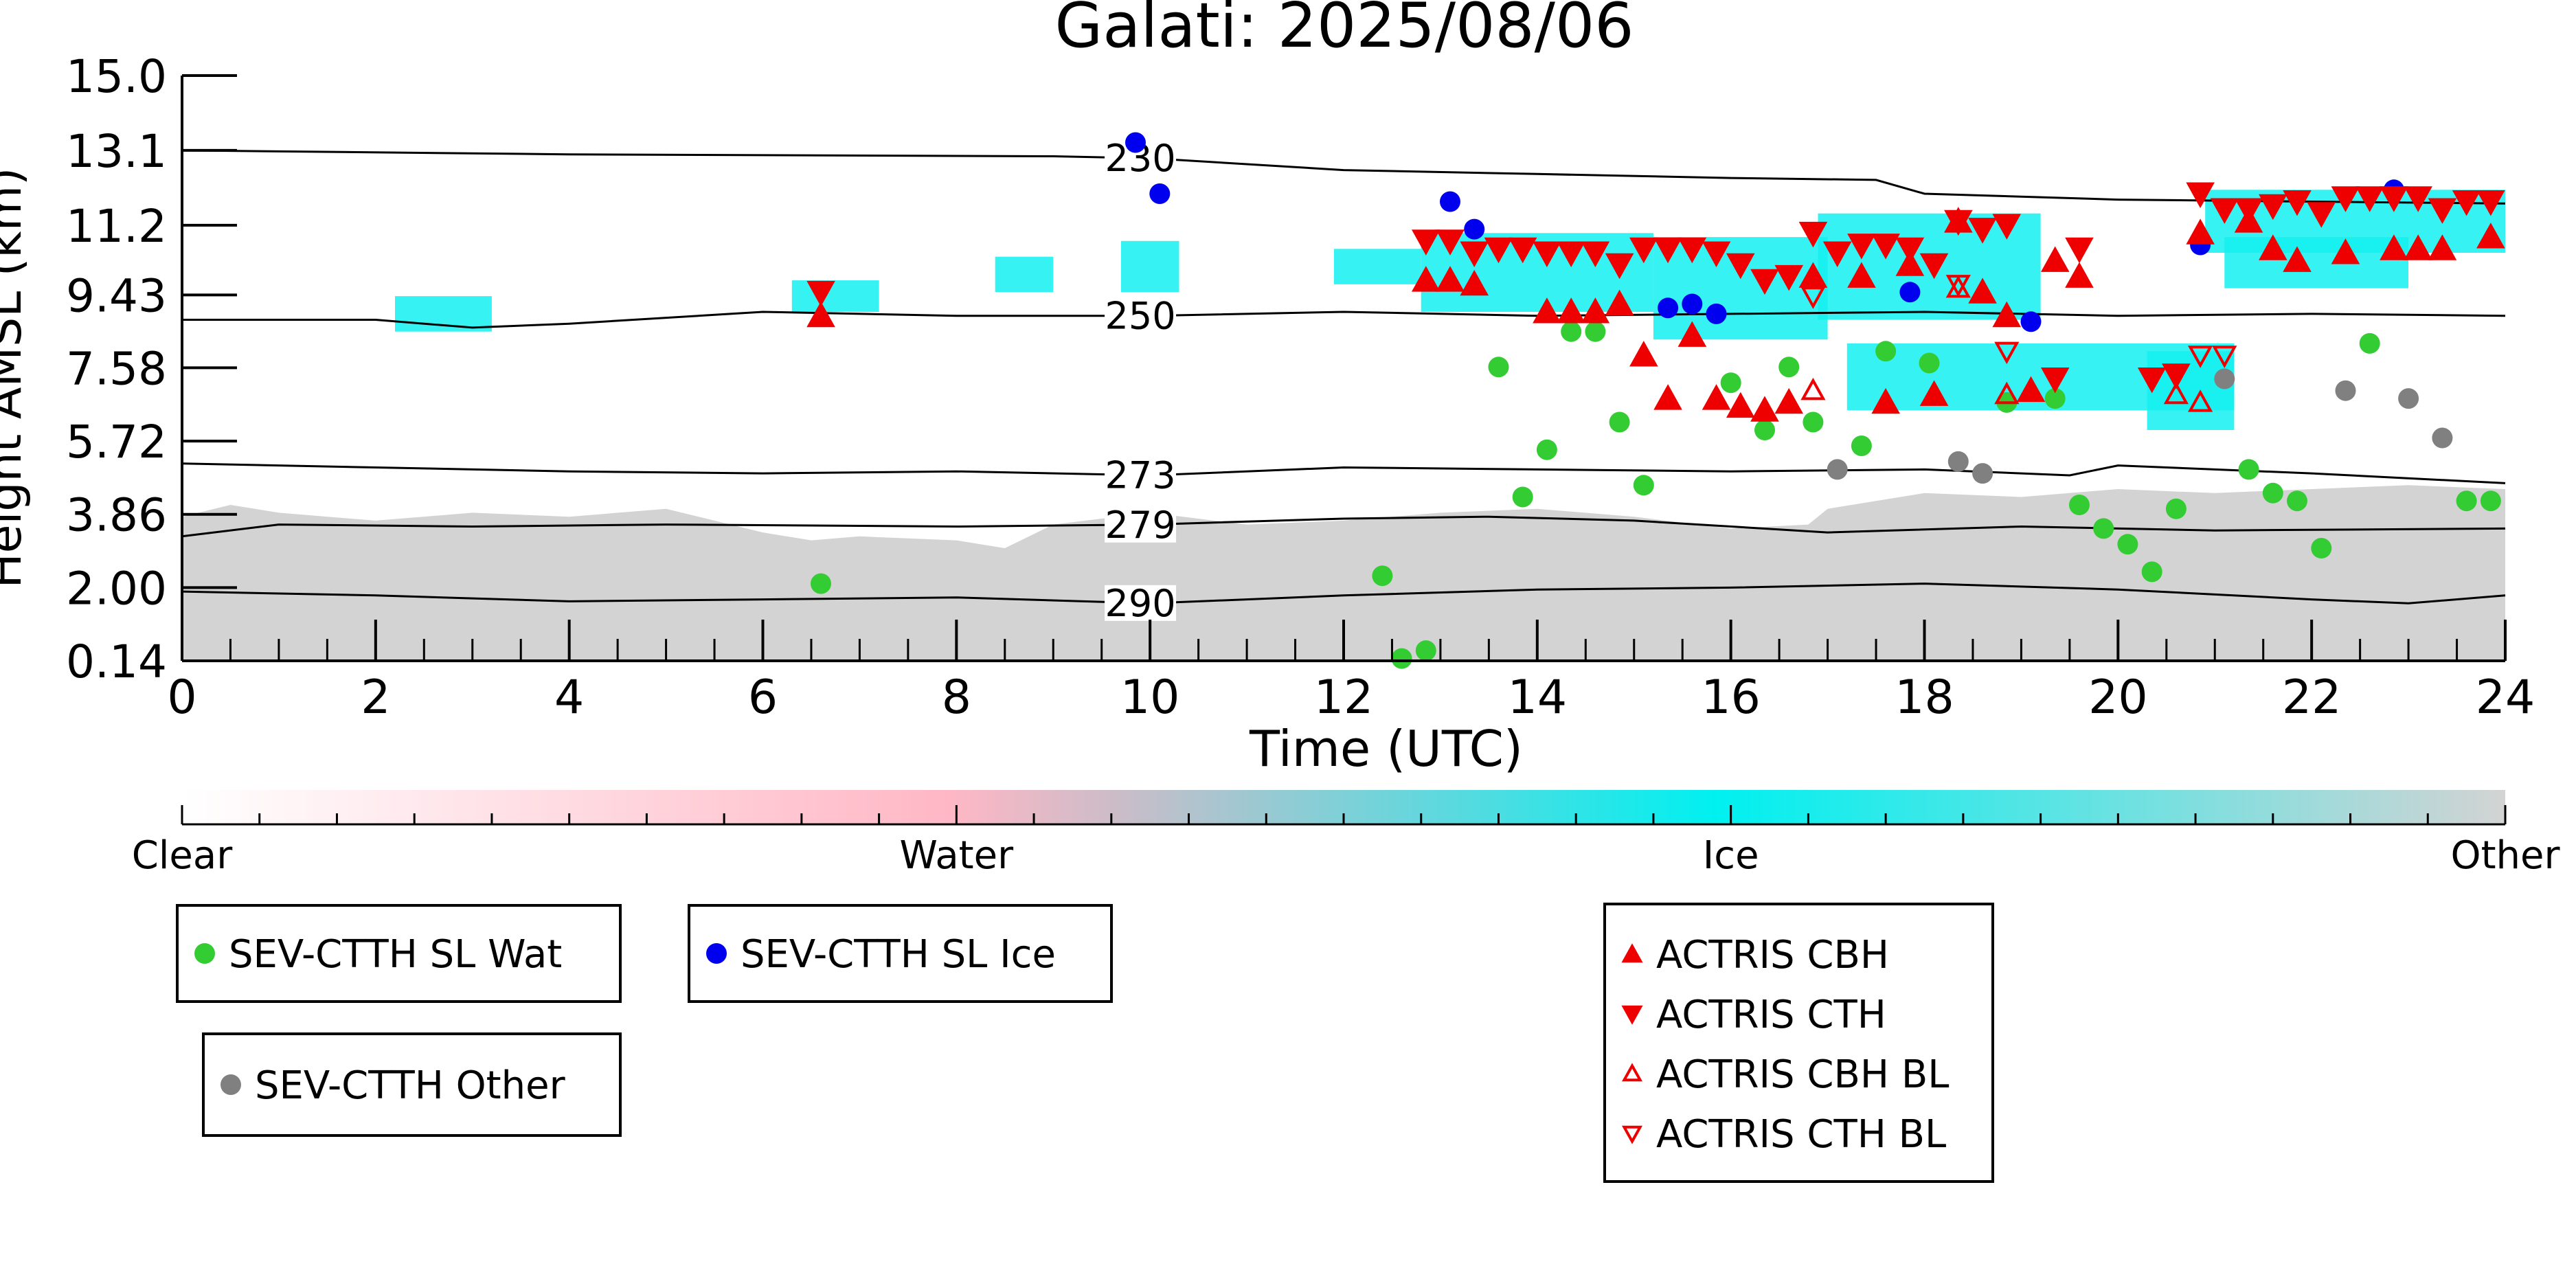  What do you see at coordinates (182, 855) in the screenshot?
I see `colorbar-label: Clear` at bounding box center [182, 855].